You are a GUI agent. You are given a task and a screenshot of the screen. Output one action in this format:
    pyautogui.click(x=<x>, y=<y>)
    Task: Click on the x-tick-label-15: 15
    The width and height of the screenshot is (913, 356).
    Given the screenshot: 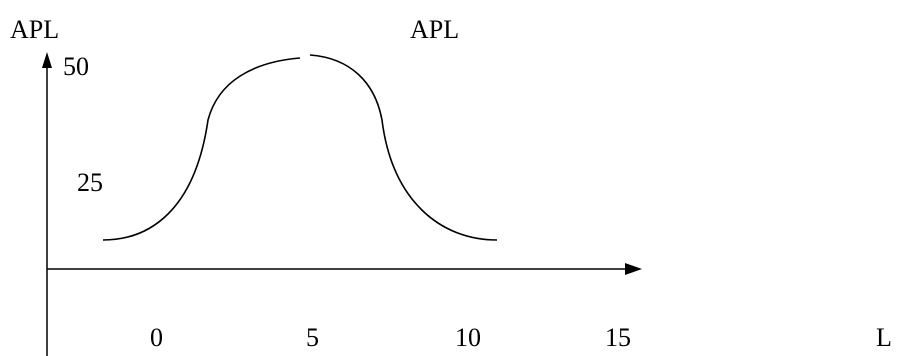 What is the action you would take?
    pyautogui.click(x=618, y=337)
    